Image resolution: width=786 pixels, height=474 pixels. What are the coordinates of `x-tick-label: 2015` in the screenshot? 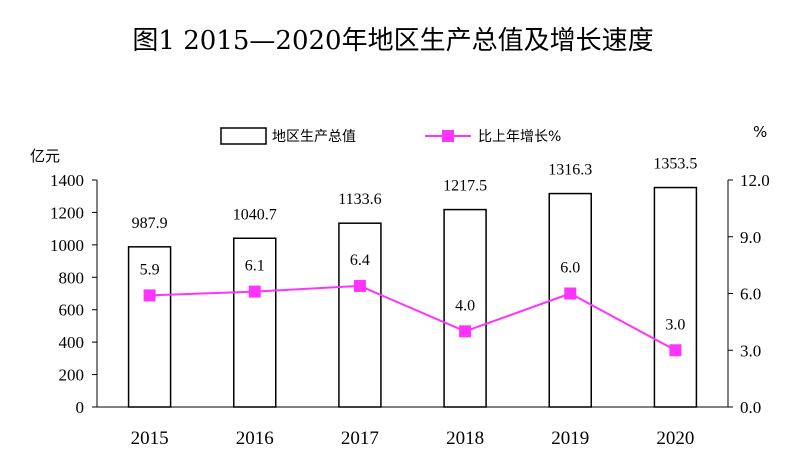 It's located at (150, 438).